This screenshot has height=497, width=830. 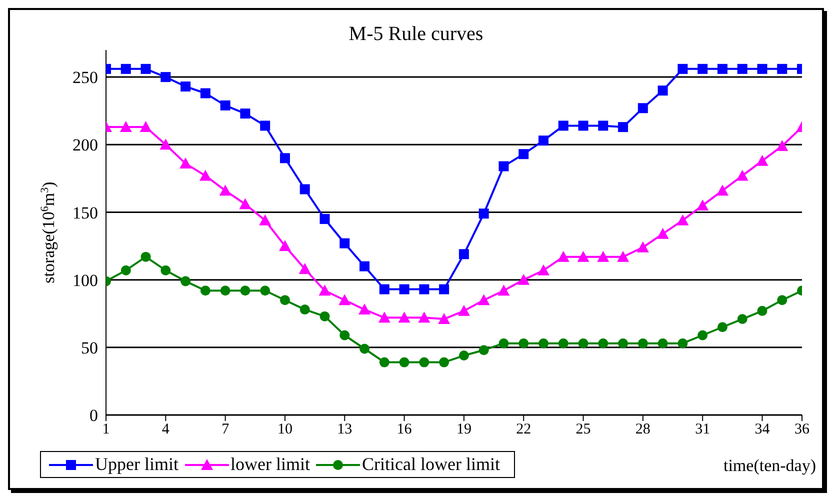 I want to click on y-tick-label: 150, so click(x=85, y=212).